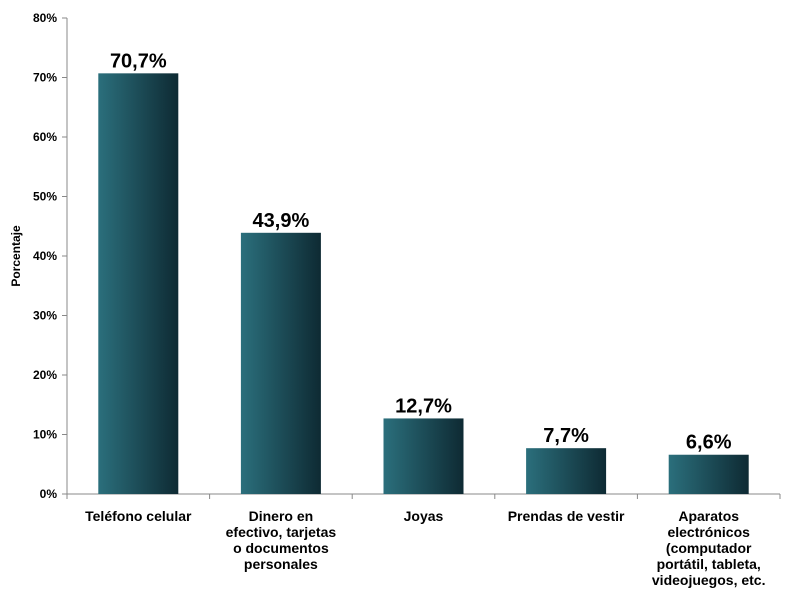 Image resolution: width=804 pixels, height=601 pixels. What do you see at coordinates (424, 516) in the screenshot?
I see `category-label: Joyas` at bounding box center [424, 516].